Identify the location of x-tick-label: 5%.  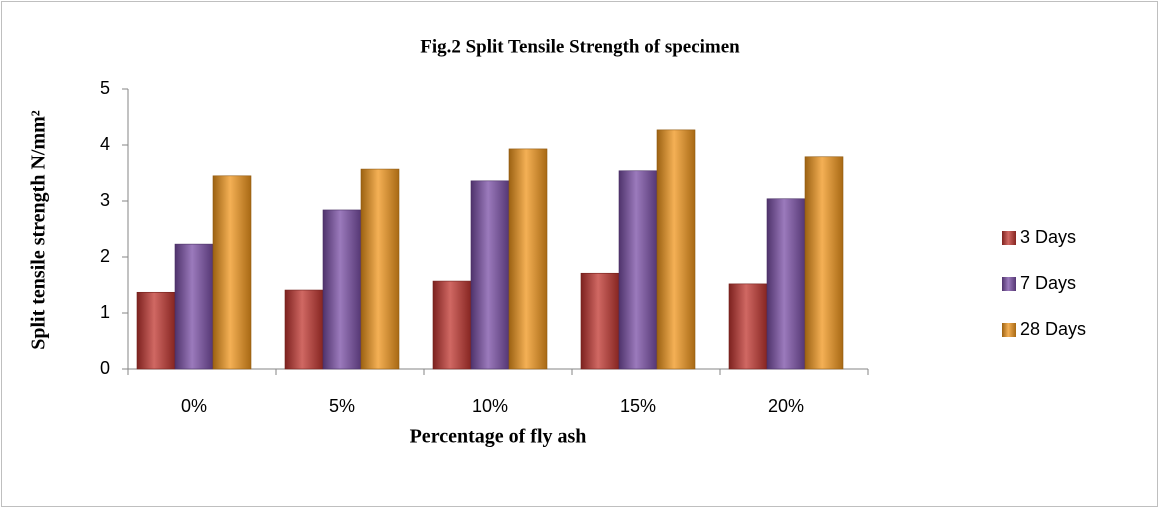
(342, 406).